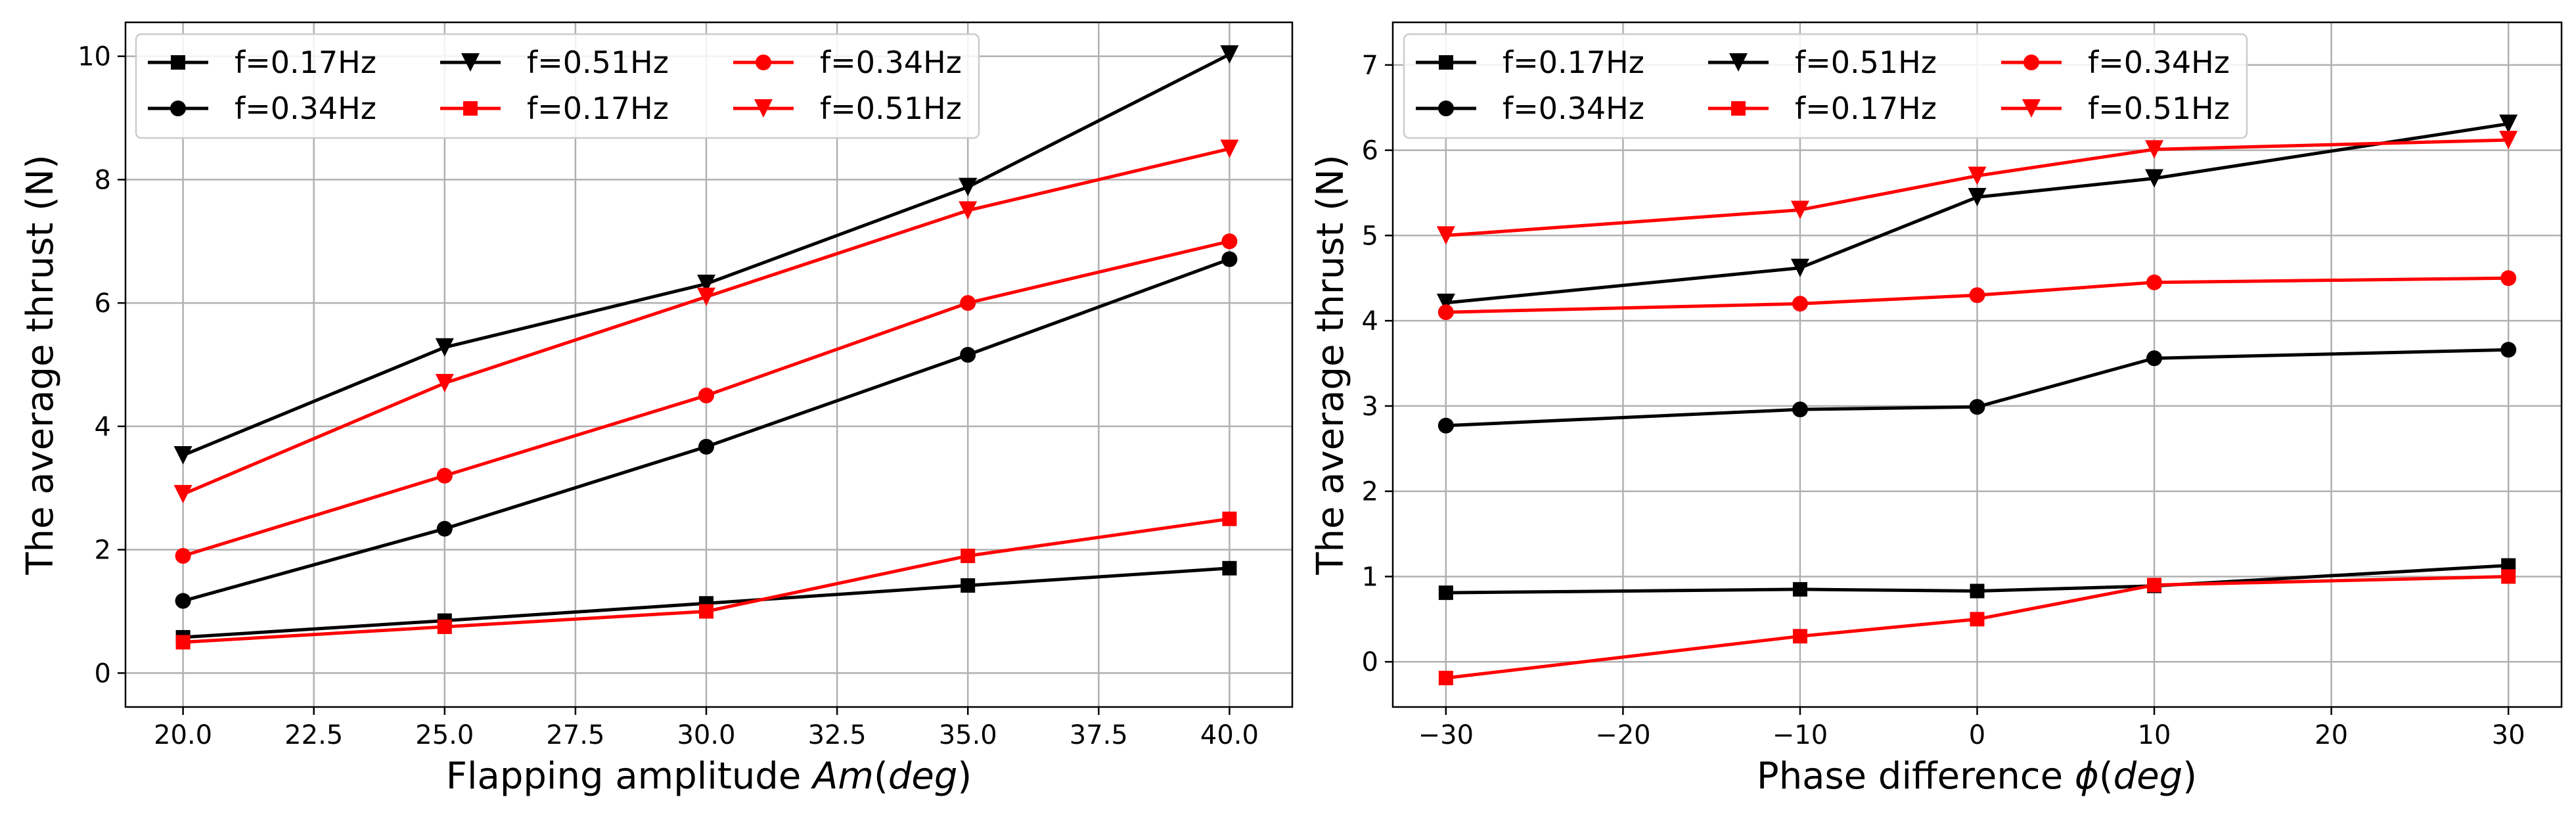 The width and height of the screenshot is (2576, 820). What do you see at coordinates (444, 735) in the screenshot?
I see `amplitude-chart-x-tick-label: 25.0` at bounding box center [444, 735].